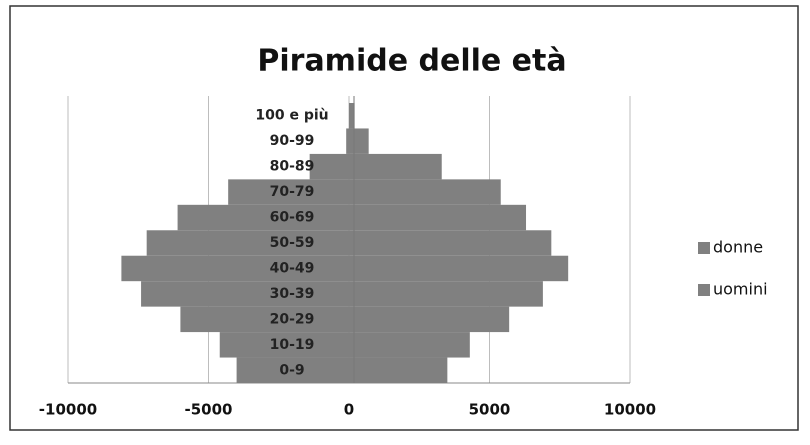  Describe the element at coordinates (292, 192) in the screenshot. I see `category-label: 70-79` at that location.